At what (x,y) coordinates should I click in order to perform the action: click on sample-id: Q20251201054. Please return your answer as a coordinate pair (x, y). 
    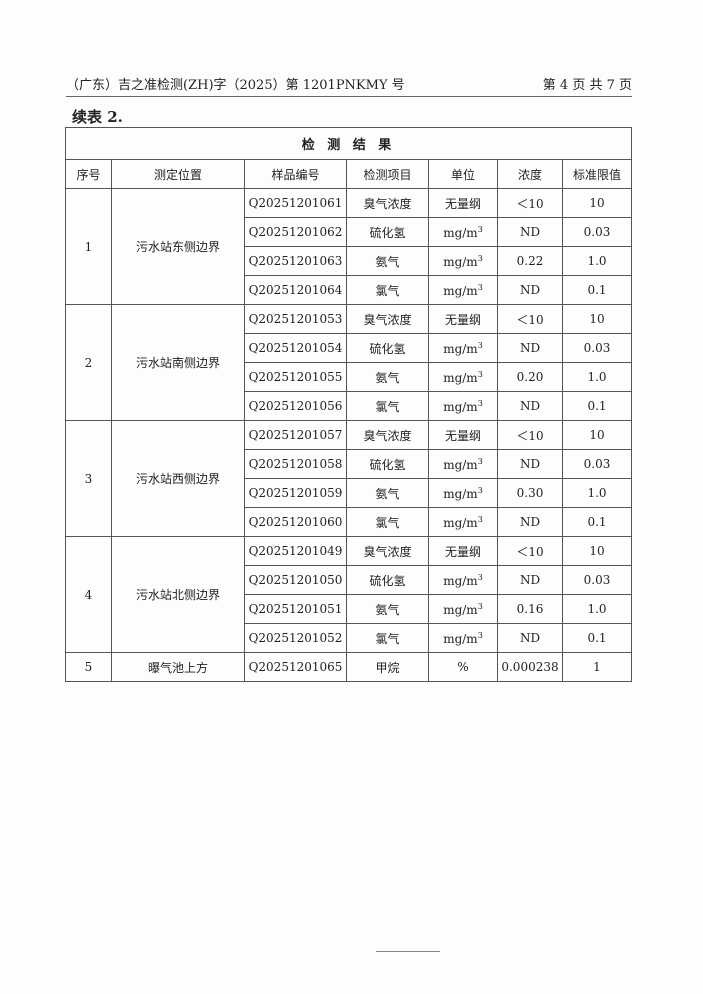
    Looking at the image, I should click on (295, 348).